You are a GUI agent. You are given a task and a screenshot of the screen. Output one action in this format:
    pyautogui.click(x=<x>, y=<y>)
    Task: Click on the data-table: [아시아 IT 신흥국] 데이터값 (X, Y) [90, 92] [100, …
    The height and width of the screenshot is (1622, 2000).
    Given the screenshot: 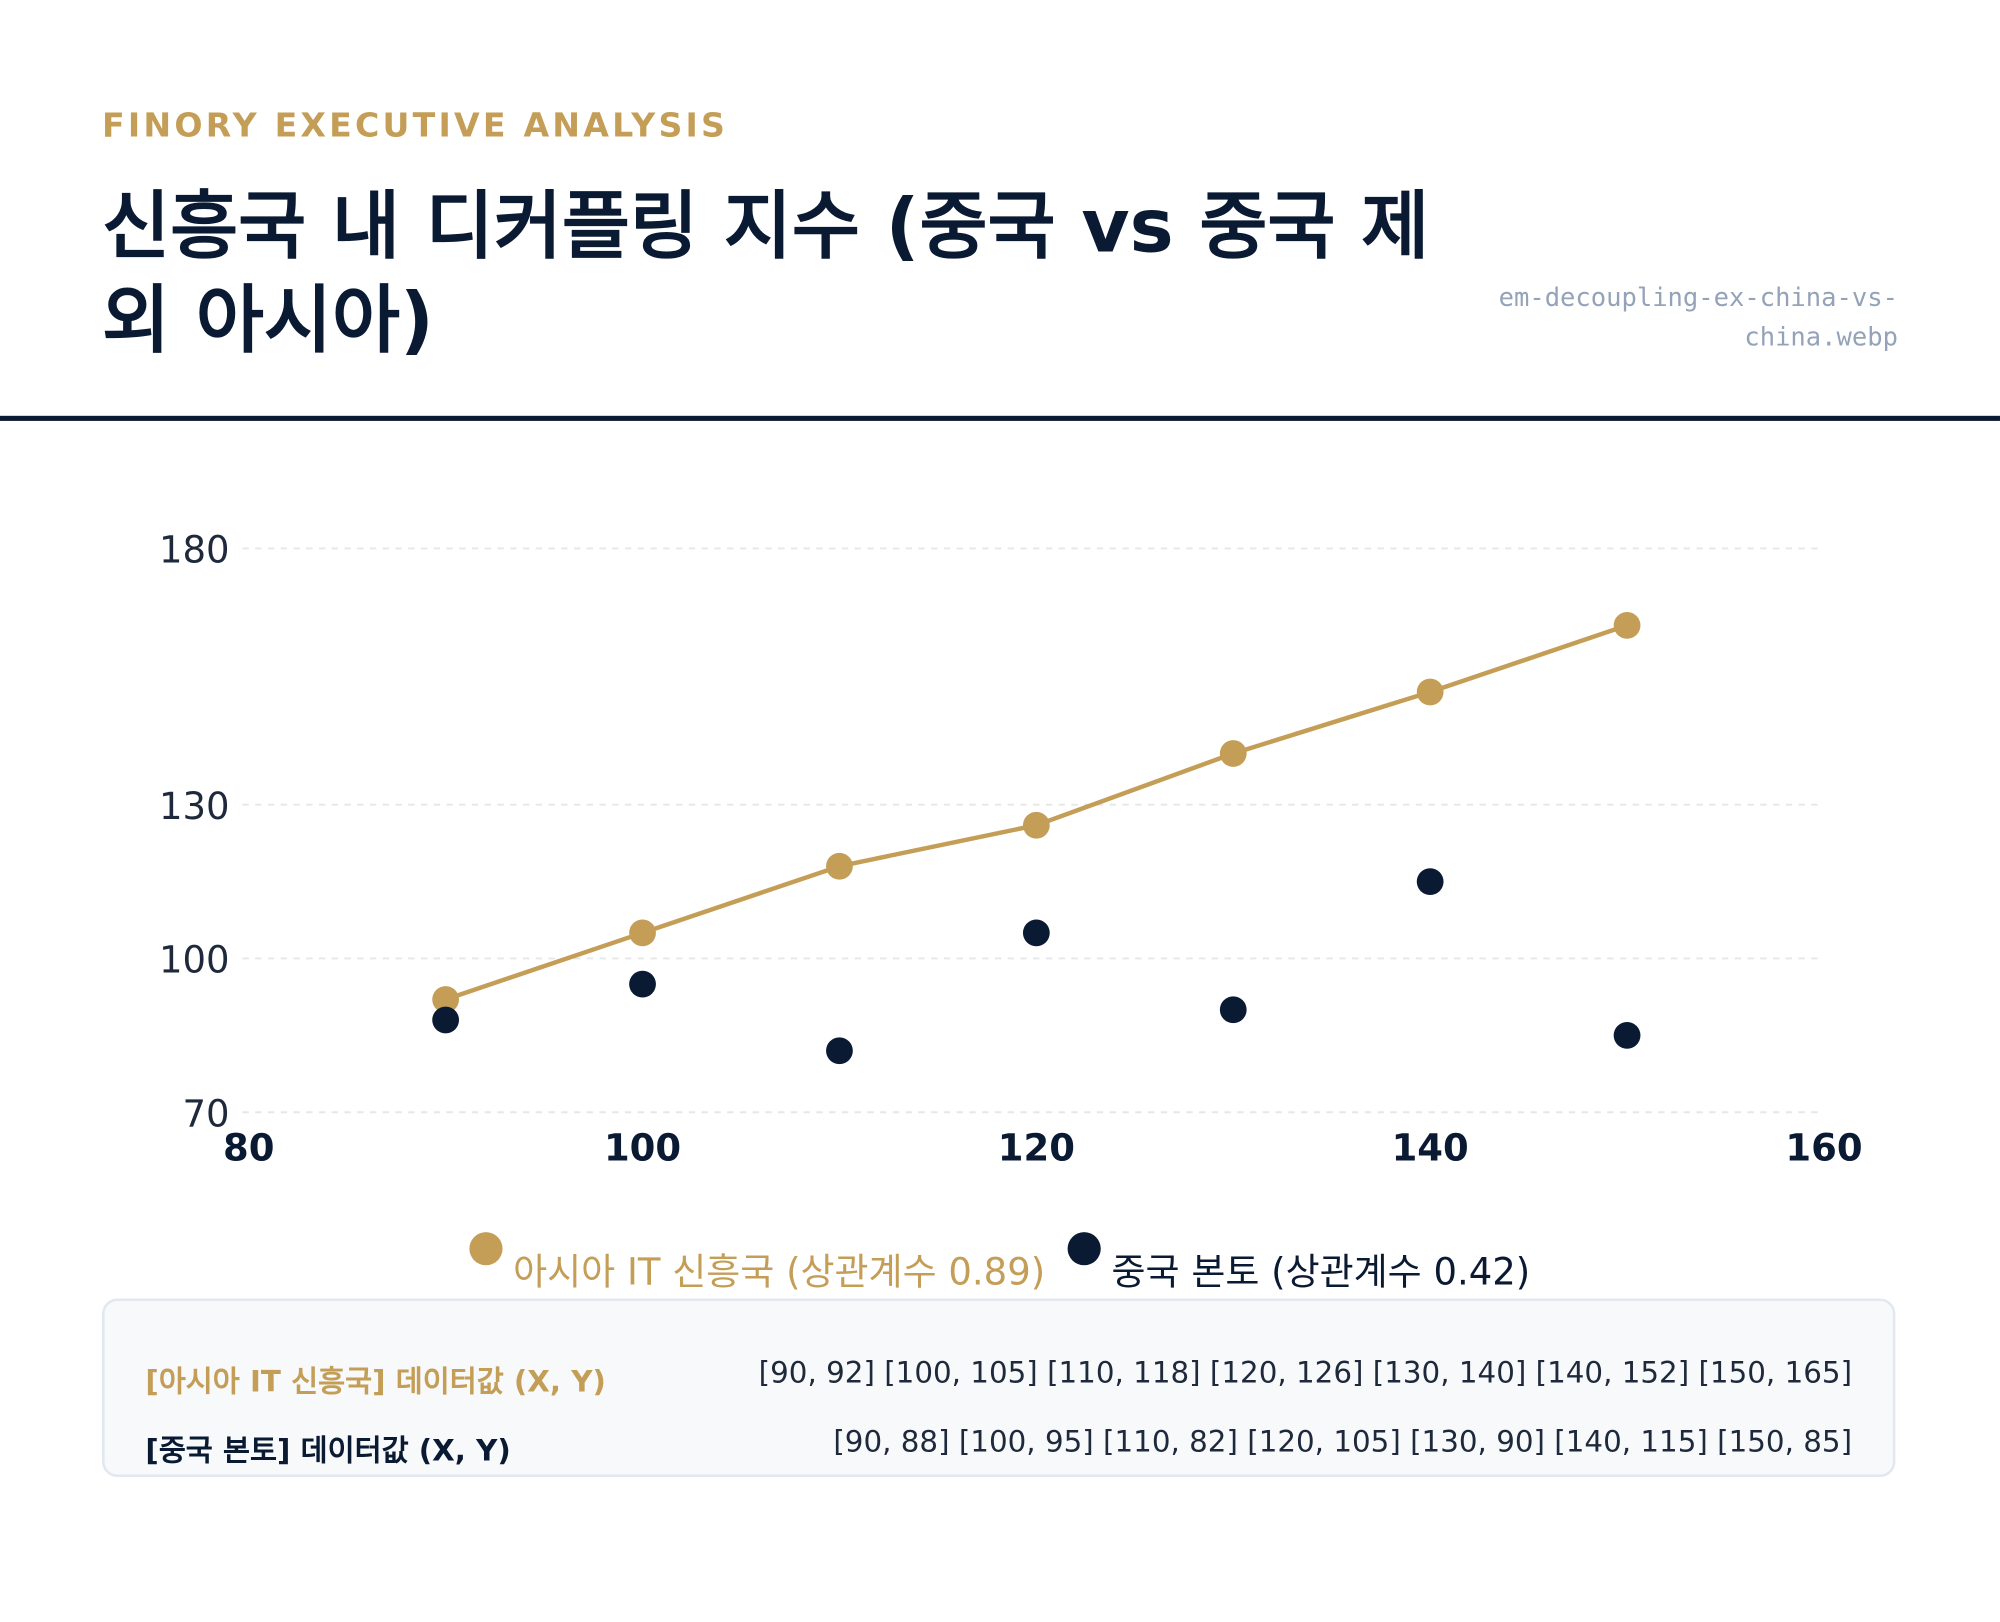 What is the action you would take?
    pyautogui.click(x=999, y=1388)
    